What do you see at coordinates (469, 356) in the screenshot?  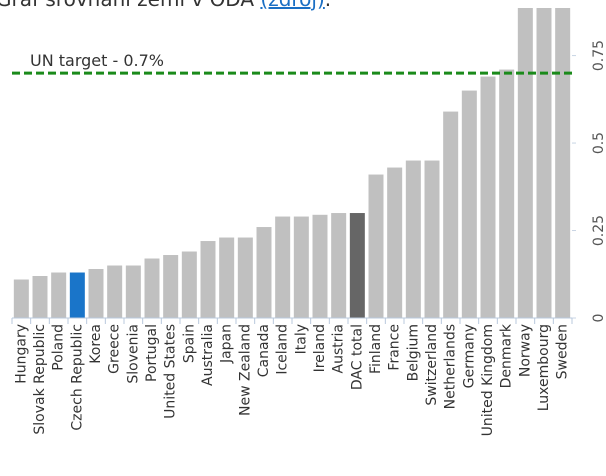 I see `x-tick-label: Germany` at bounding box center [469, 356].